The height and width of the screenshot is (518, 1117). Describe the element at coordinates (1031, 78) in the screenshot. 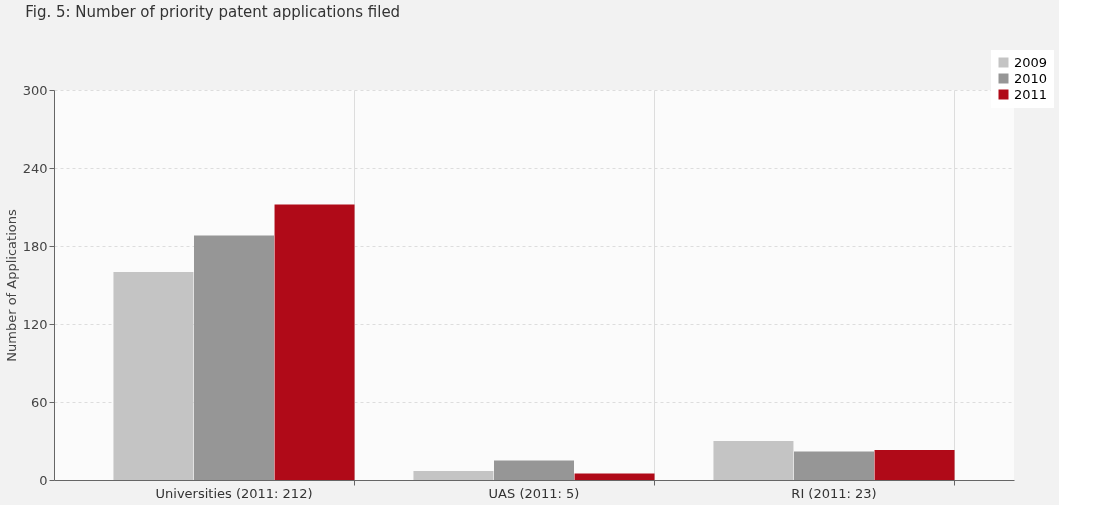

I see `legend-label: 2010` at that location.